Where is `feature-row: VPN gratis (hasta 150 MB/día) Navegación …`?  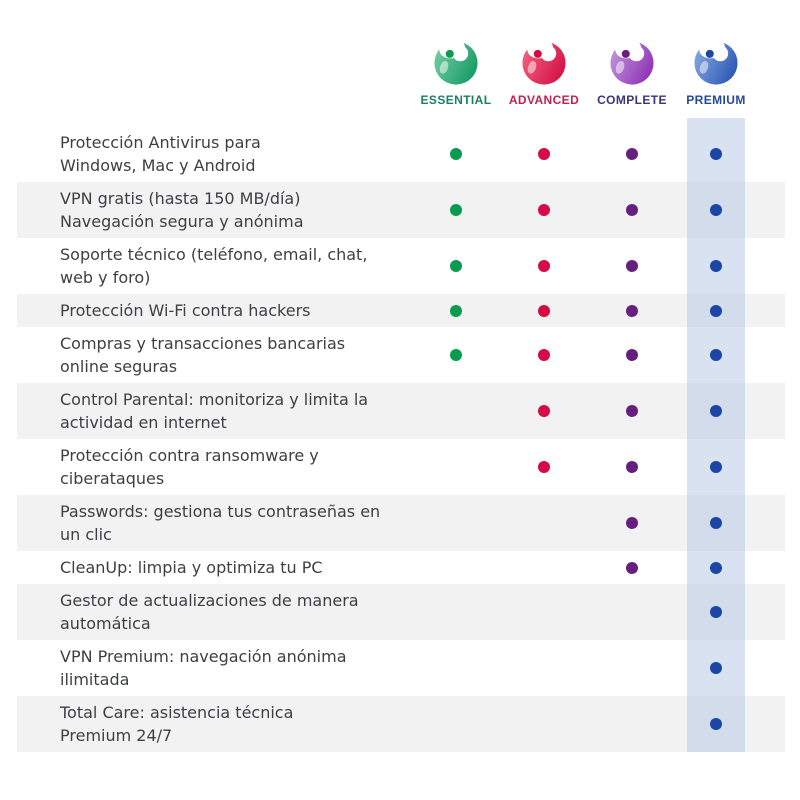 feature-row: VPN gratis (hasta 150 MB/día) Navegación … is located at coordinates (401, 210).